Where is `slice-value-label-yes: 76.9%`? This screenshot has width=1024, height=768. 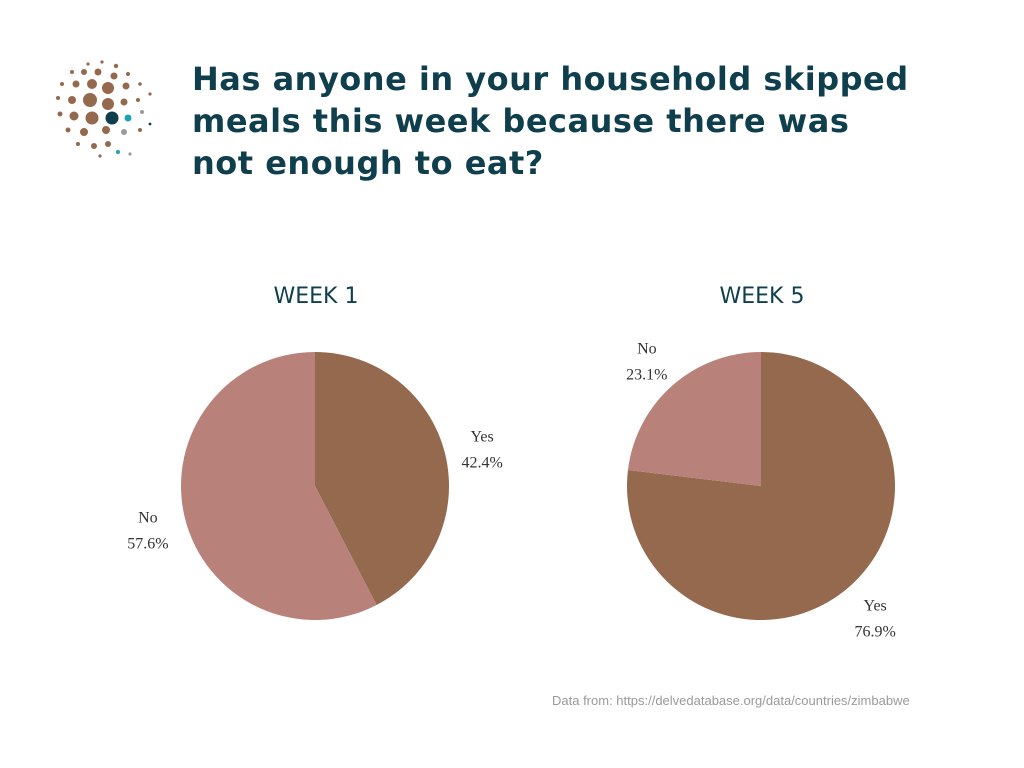
slice-value-label-yes: 76.9% is located at coordinates (874, 632).